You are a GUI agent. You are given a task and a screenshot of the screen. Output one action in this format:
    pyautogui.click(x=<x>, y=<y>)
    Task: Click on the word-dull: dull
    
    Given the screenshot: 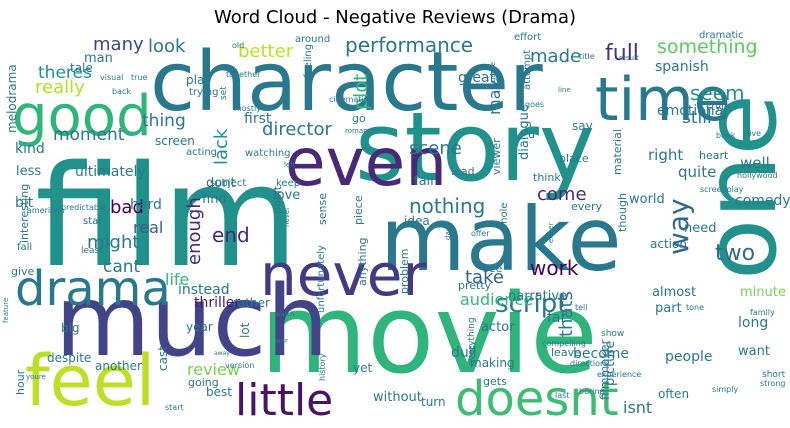 What is the action you would take?
    pyautogui.click(x=464, y=353)
    